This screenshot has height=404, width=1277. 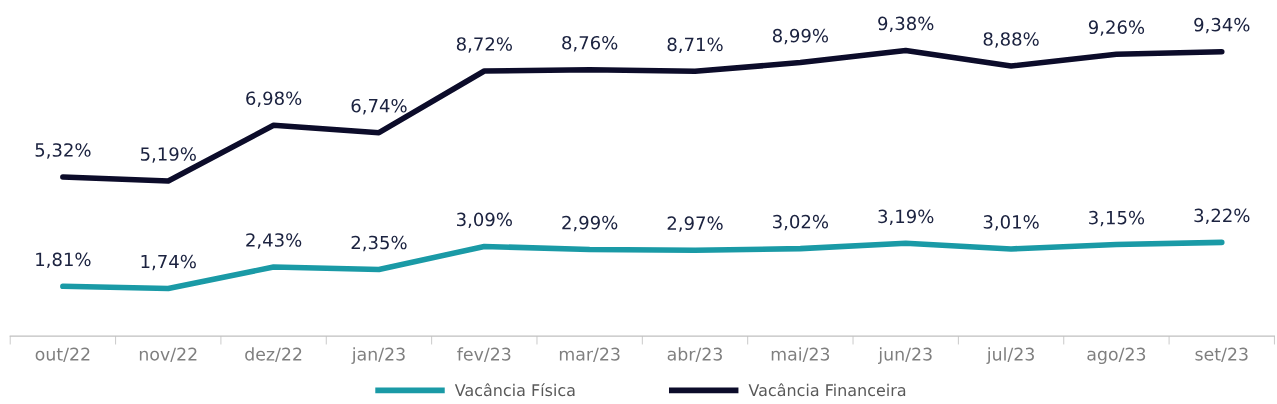 What do you see at coordinates (484, 45) in the screenshot?
I see `data-label: 8,72%` at bounding box center [484, 45].